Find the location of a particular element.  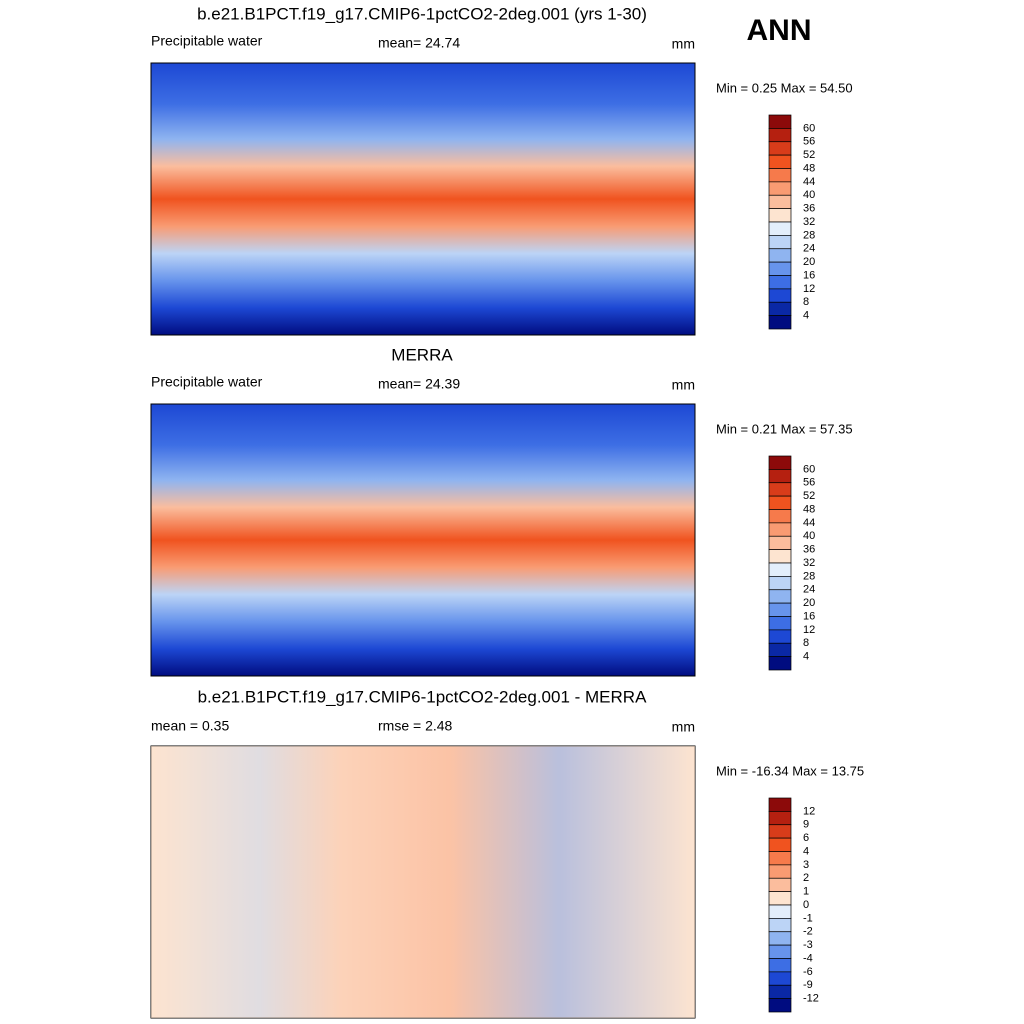

center-label: mean= 24.74 is located at coordinates (419, 43).